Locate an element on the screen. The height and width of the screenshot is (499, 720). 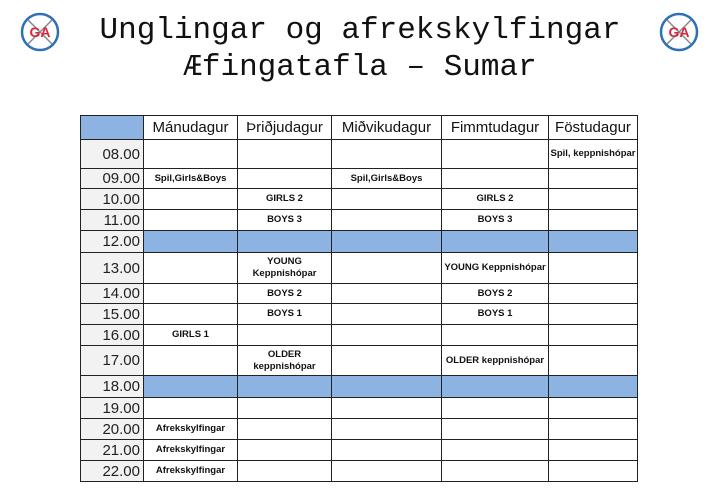
table-row: 08.00 Spil, keppnishópar is located at coordinates (359, 154).